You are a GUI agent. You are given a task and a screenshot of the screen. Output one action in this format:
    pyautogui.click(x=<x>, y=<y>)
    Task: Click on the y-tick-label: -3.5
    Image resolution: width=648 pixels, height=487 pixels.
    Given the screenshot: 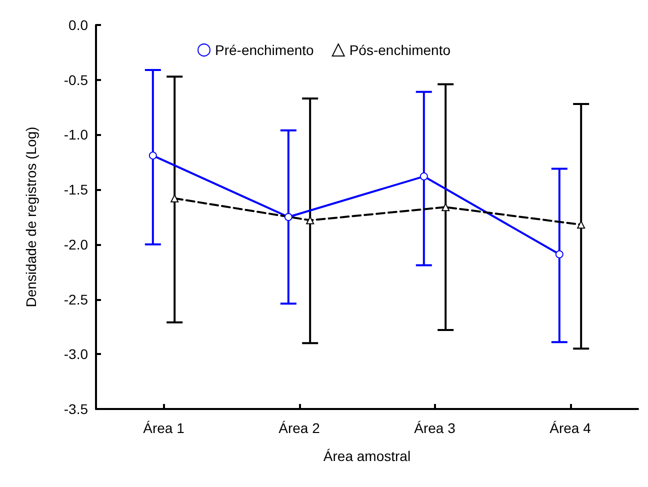 What is the action you would take?
    pyautogui.click(x=76, y=409)
    